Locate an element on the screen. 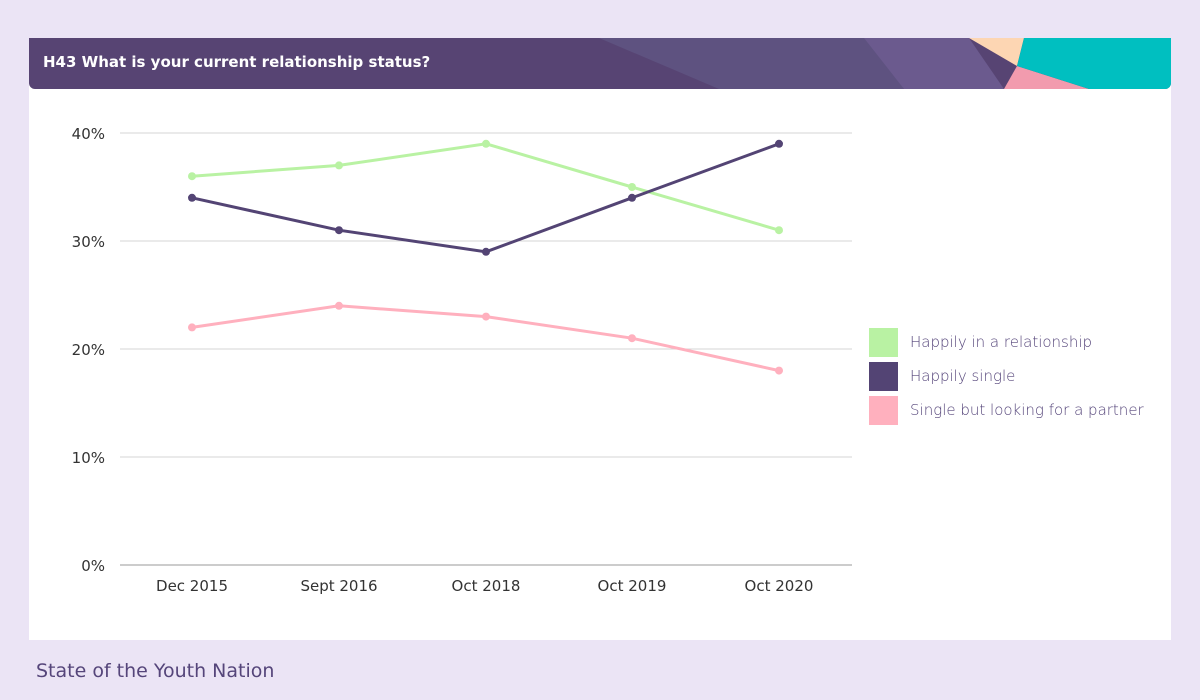 This screenshot has height=700, width=1200. y-tick-label: 10% is located at coordinates (88, 458).